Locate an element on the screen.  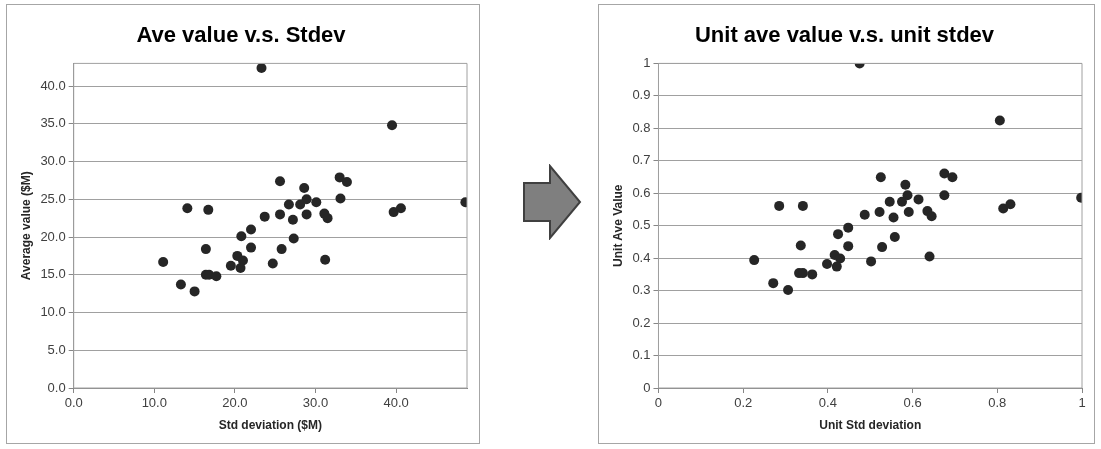
y-tick-label: 0.2 is located at coordinates (641, 322).